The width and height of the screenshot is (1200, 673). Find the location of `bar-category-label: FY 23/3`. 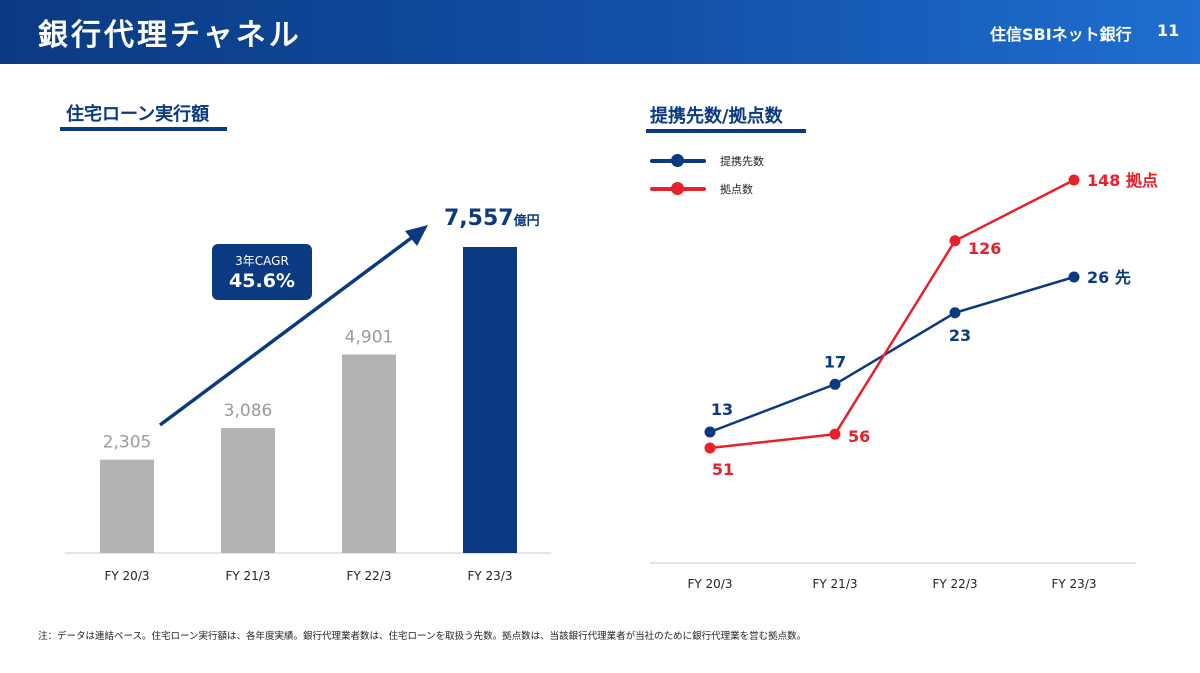

bar-category-label: FY 23/3 is located at coordinates (490, 576).